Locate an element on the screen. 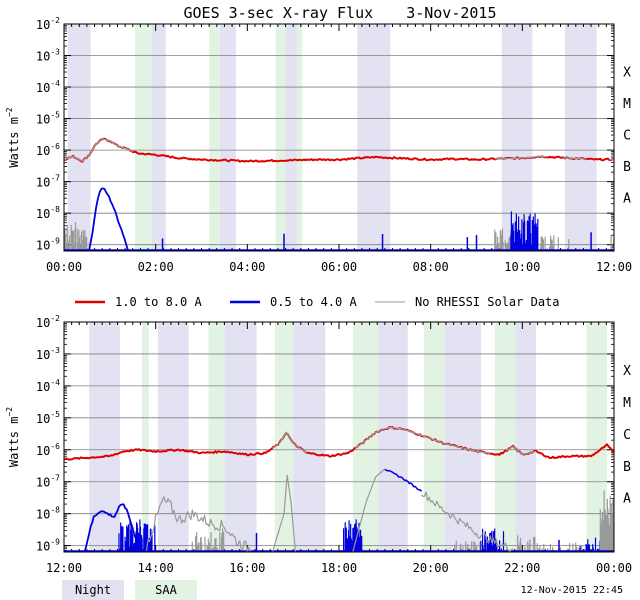  x-tick-label: 18:00 is located at coordinates (339, 568).